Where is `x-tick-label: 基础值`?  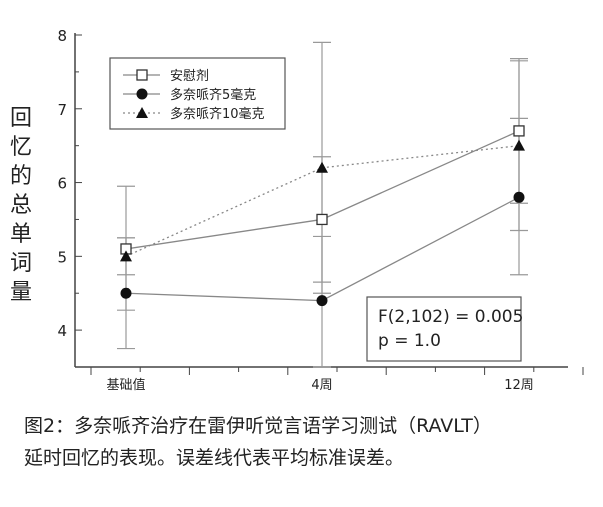 x-tick-label: 基础值 is located at coordinates (125, 385).